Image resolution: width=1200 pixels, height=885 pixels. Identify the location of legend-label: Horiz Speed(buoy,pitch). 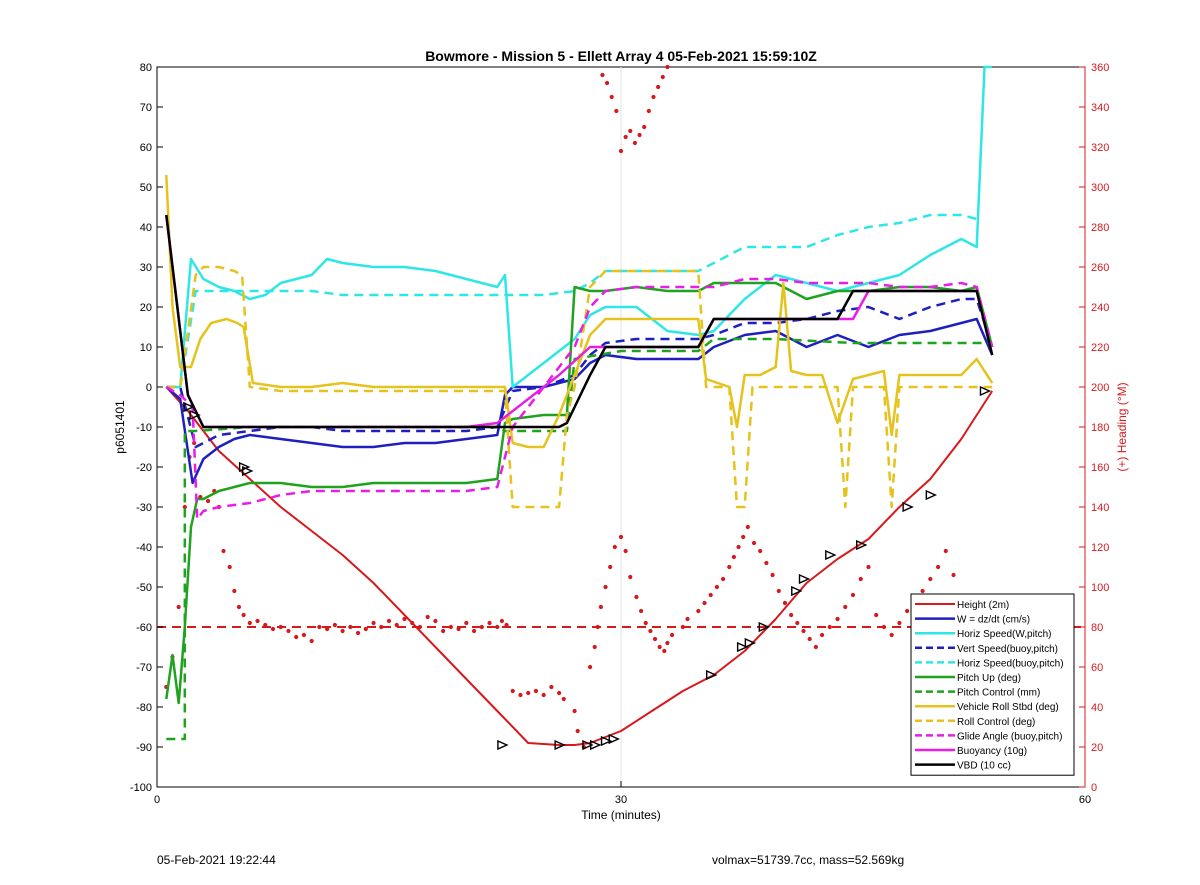
(1010, 663).